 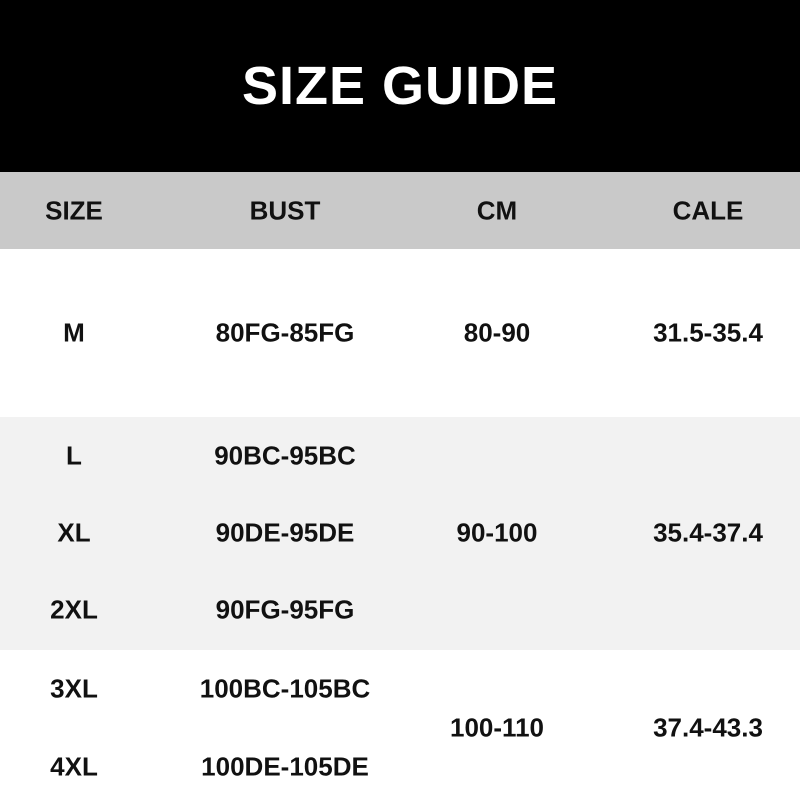 I want to click on size-cell: L, so click(x=74, y=455).